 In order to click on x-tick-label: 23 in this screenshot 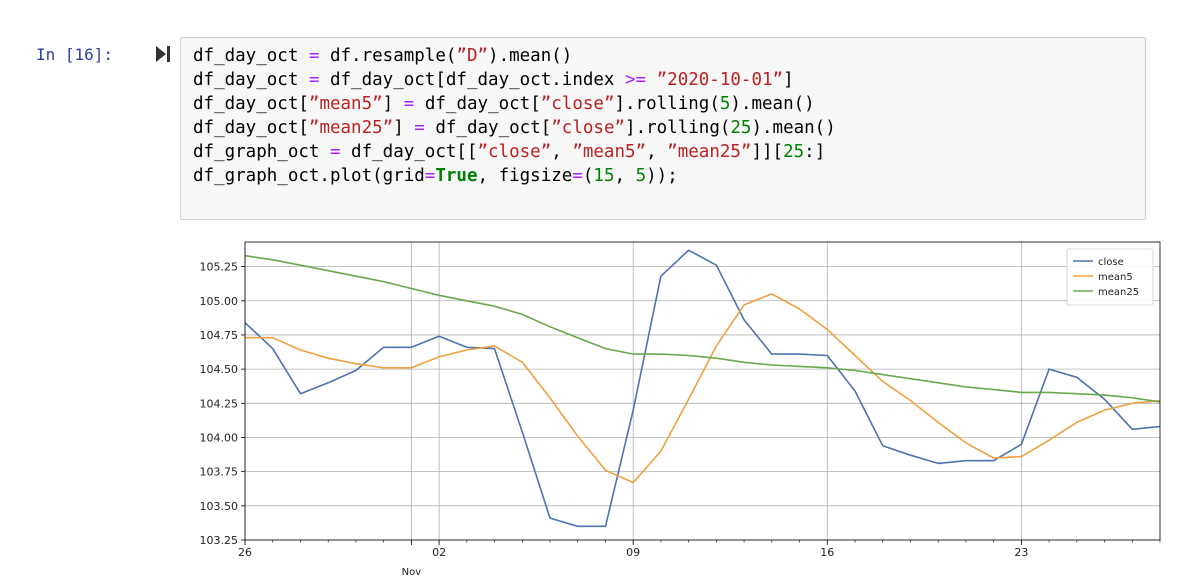, I will do `click(1021, 552)`.